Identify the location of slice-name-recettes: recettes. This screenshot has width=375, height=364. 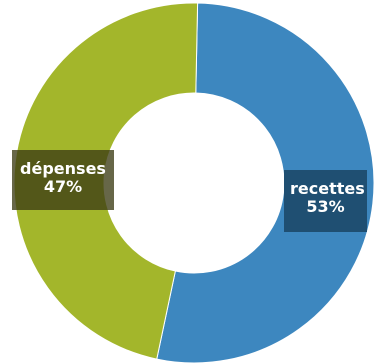
(327, 188).